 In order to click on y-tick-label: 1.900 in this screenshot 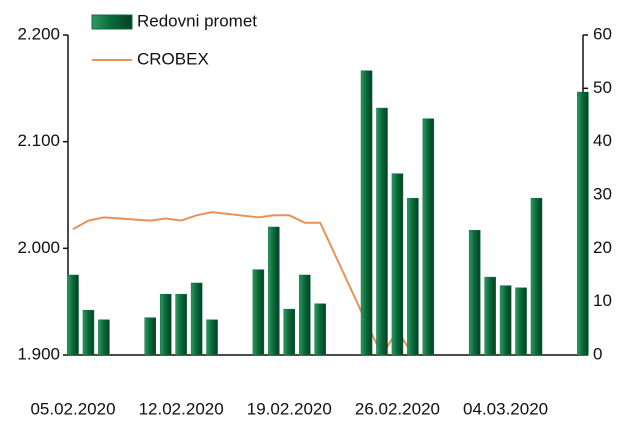, I will do `click(38, 353)`.